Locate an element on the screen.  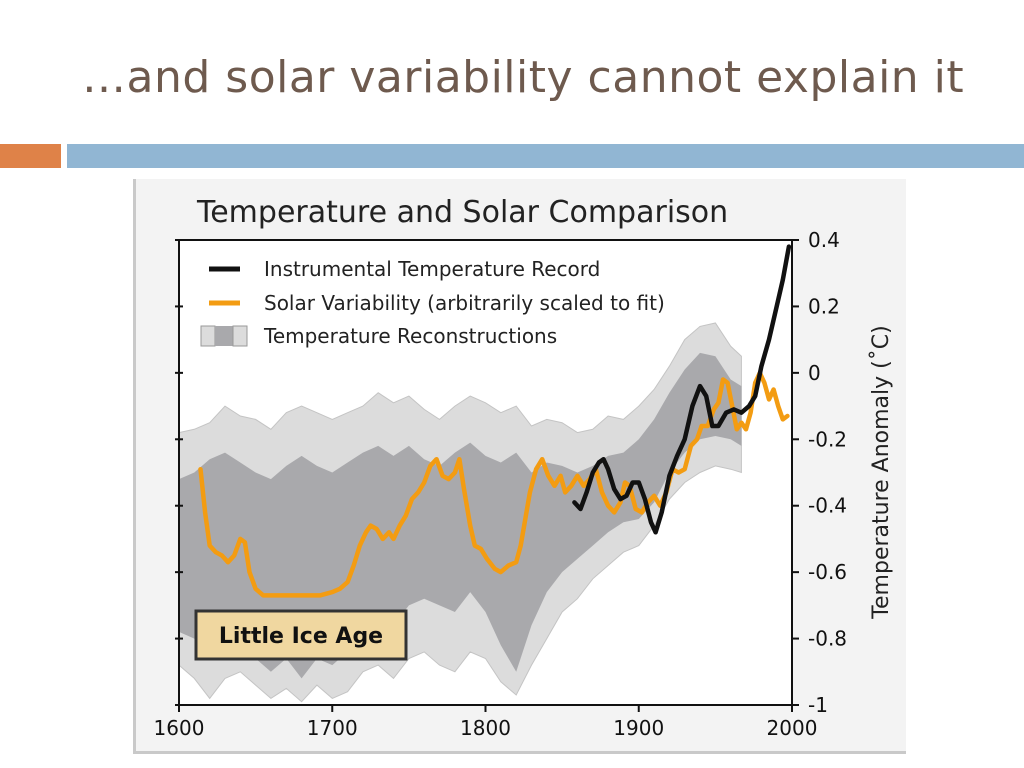
chart-title: Temperature and Solar Comparison is located at coordinates (462, 212).